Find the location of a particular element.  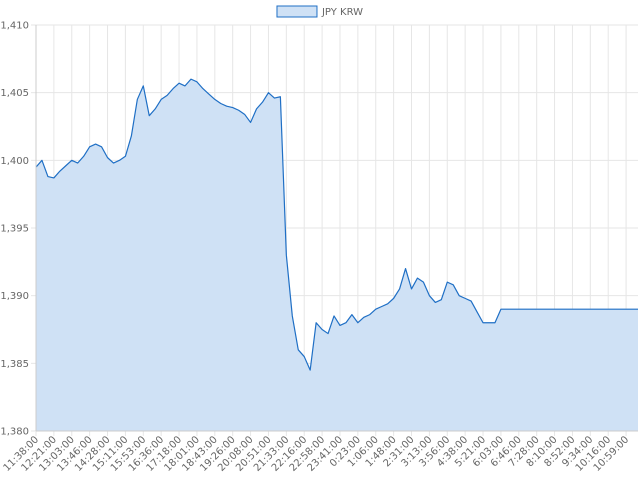

legend-swatch is located at coordinates (297, 11).